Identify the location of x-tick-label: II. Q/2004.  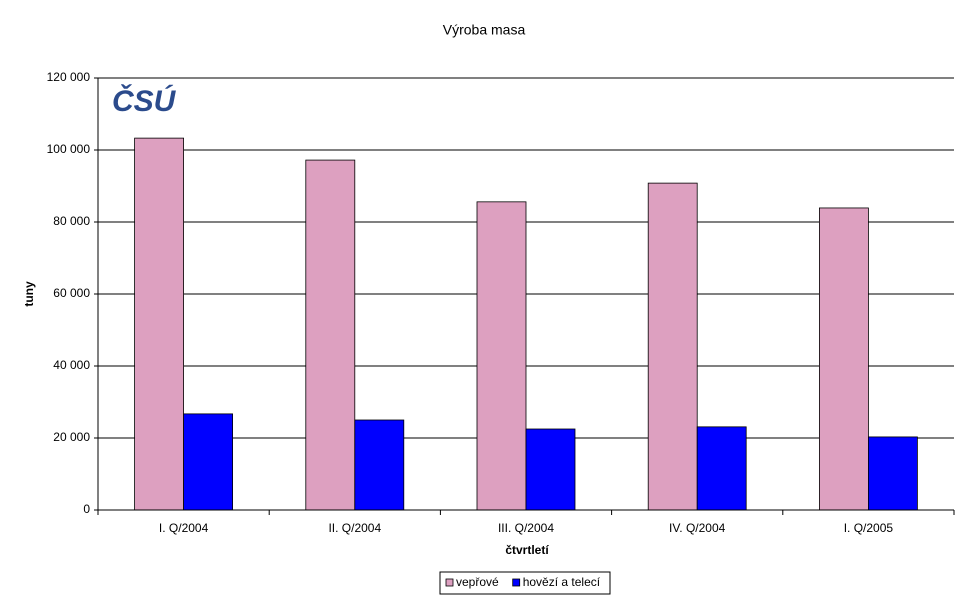
(354, 528).